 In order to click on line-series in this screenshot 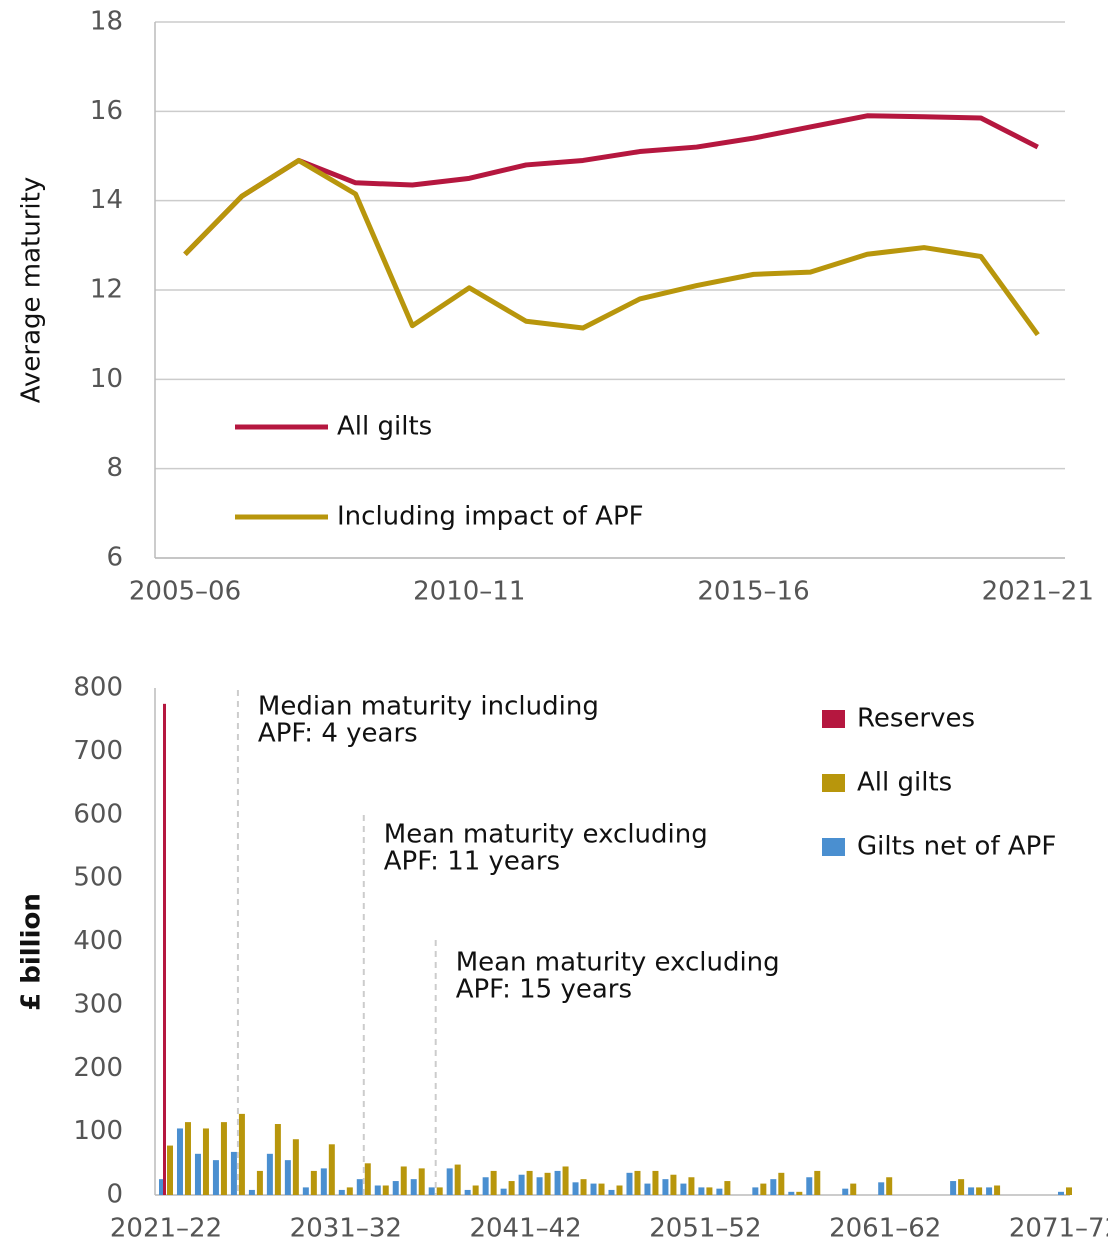, I will do `click(611, 185)`.